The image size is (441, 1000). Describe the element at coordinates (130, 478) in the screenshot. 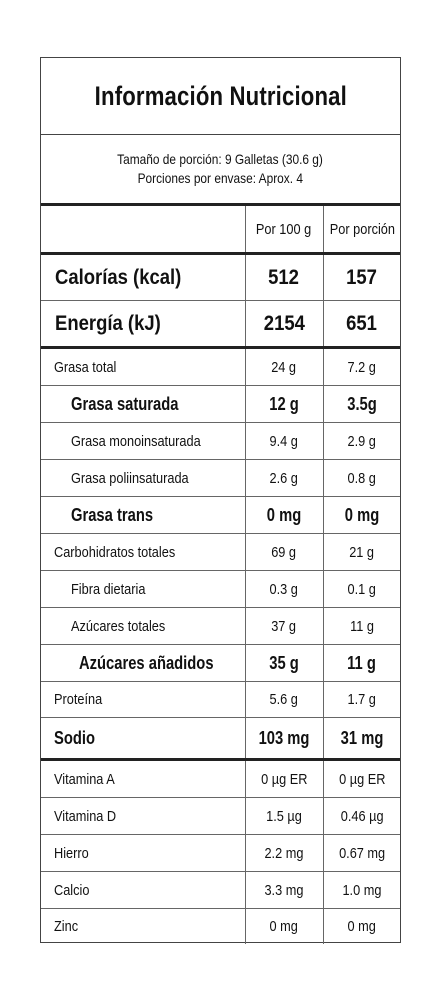

I see `nutrient-name: Grasa poliinsaturada` at that location.